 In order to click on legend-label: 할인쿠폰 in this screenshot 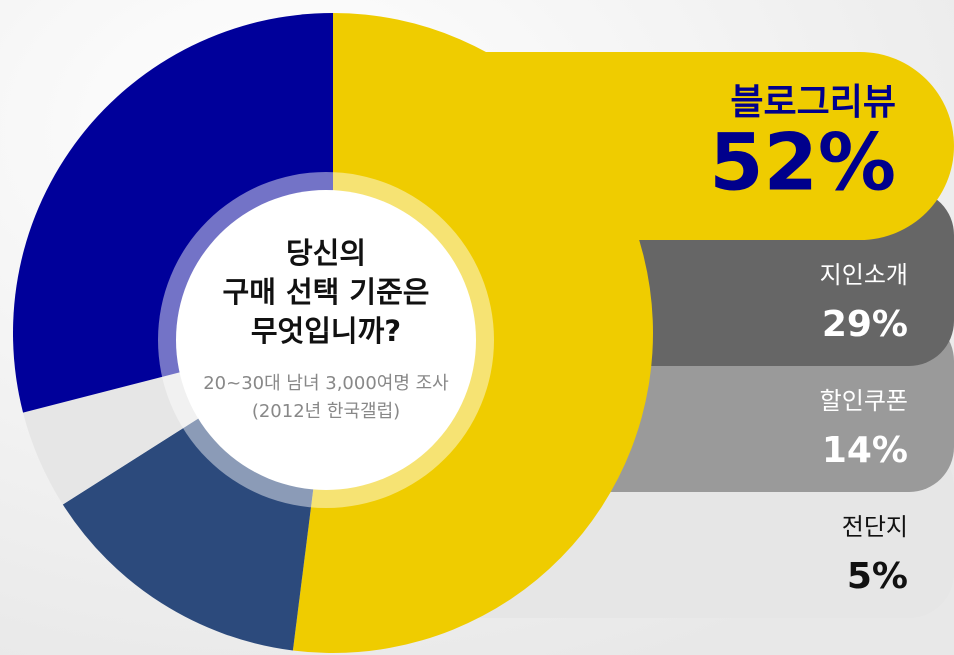, I will do `click(864, 401)`.